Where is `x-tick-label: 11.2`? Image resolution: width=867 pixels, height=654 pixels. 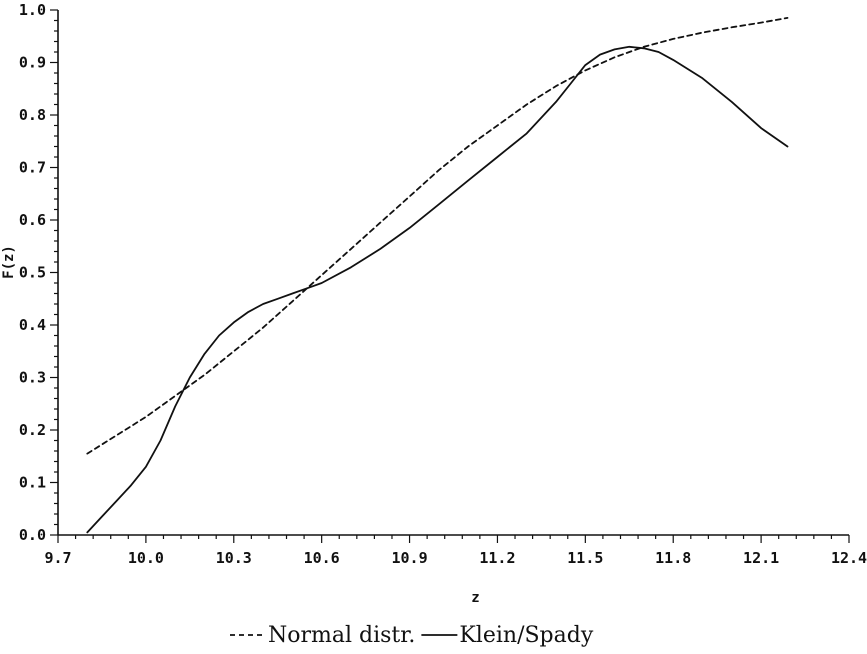 x-tick-label: 11.2 is located at coordinates (497, 558).